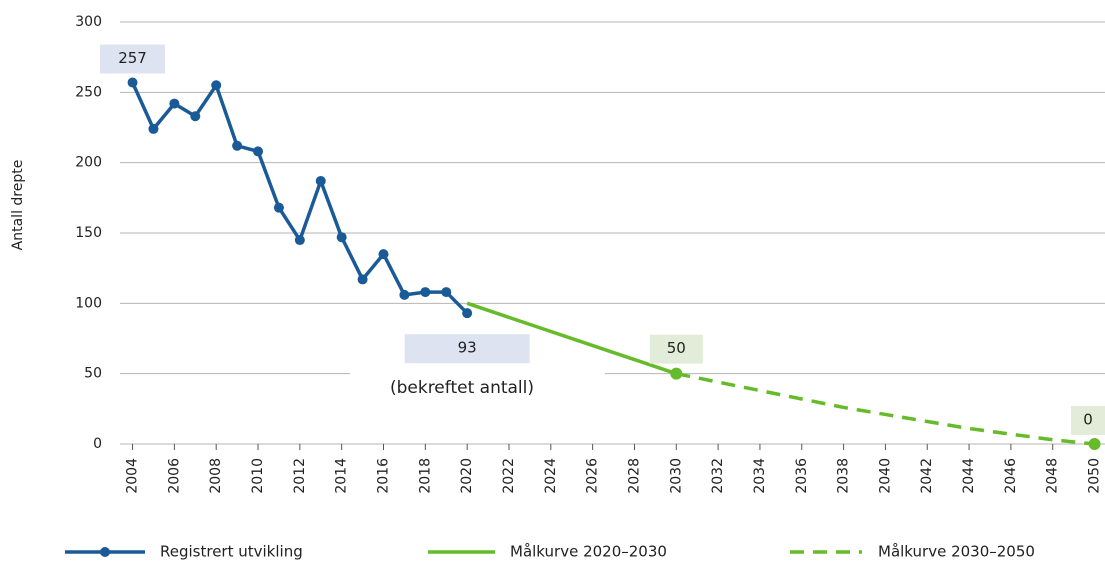  I want to click on x-tick-label: 2020, so click(467, 476).